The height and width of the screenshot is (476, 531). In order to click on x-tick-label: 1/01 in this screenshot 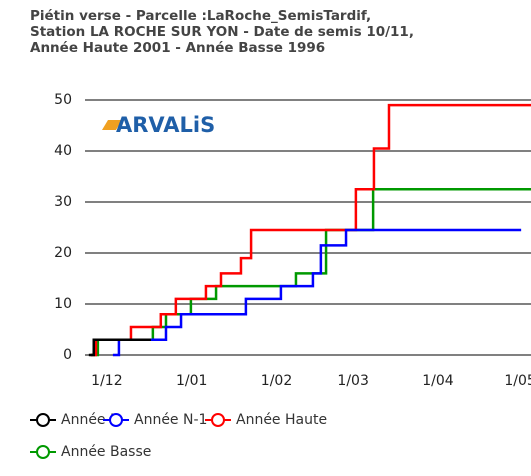, I will do `click(191, 381)`.